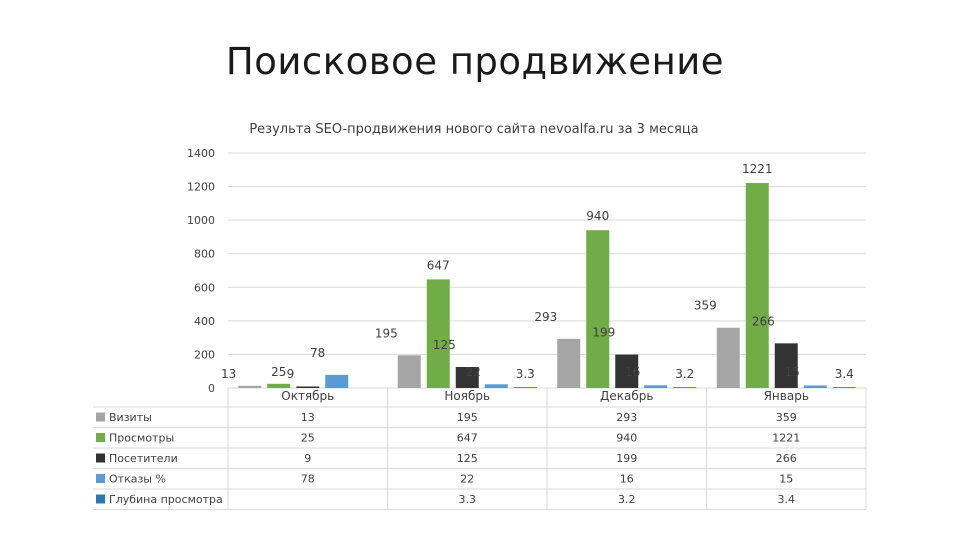 The height and width of the screenshot is (540, 960). Describe the element at coordinates (307, 396) in the screenshot. I see `x-category-label: Октябрь` at that location.